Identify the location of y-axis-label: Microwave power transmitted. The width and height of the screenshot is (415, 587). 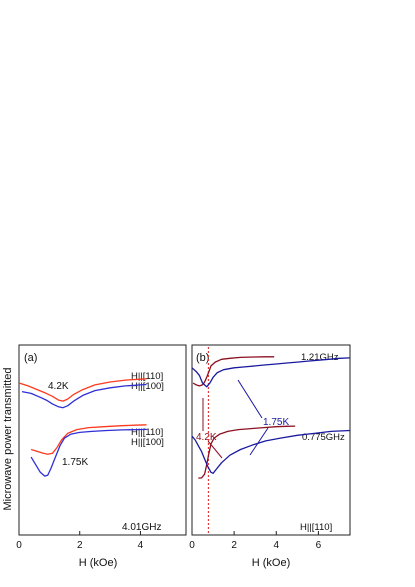
(8, 438).